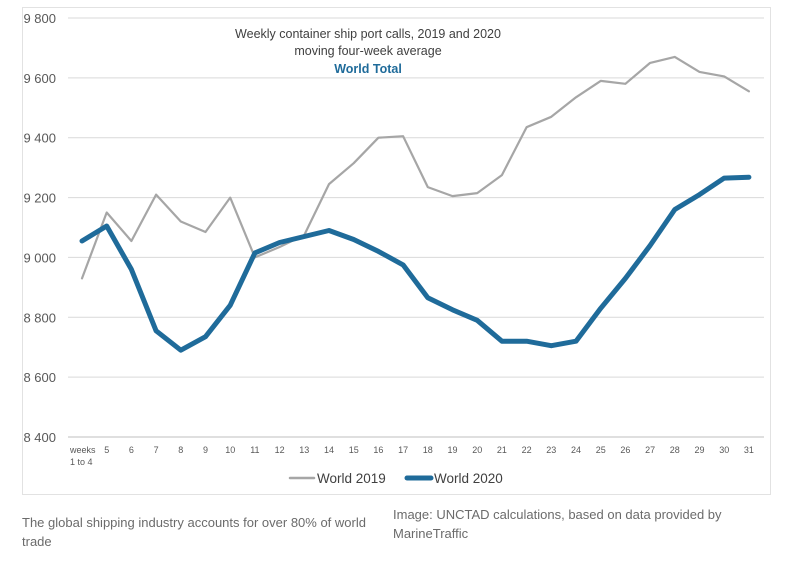 Image resolution: width=810 pixels, height=577 pixels. Describe the element at coordinates (254, 450) in the screenshot. I see `x-tick-label: 11` at that location.